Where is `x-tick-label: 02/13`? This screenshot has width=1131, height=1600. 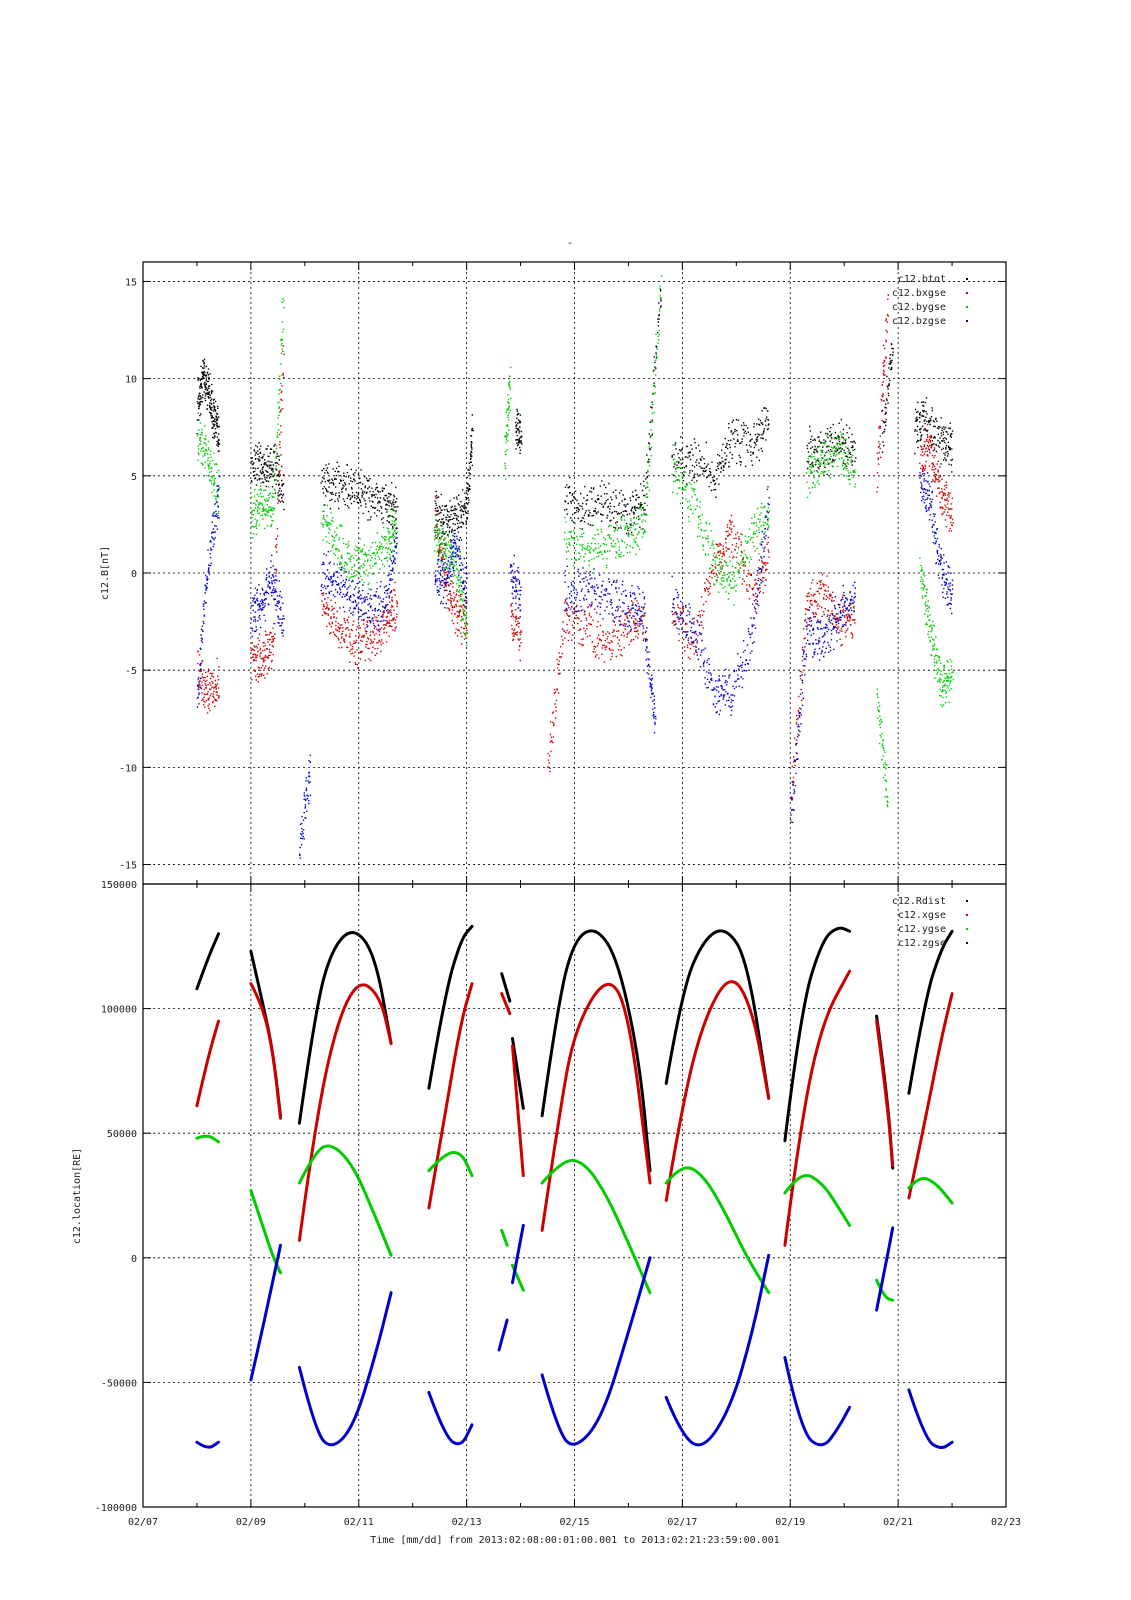 x-tick-label: 02/13 is located at coordinates (467, 1522).